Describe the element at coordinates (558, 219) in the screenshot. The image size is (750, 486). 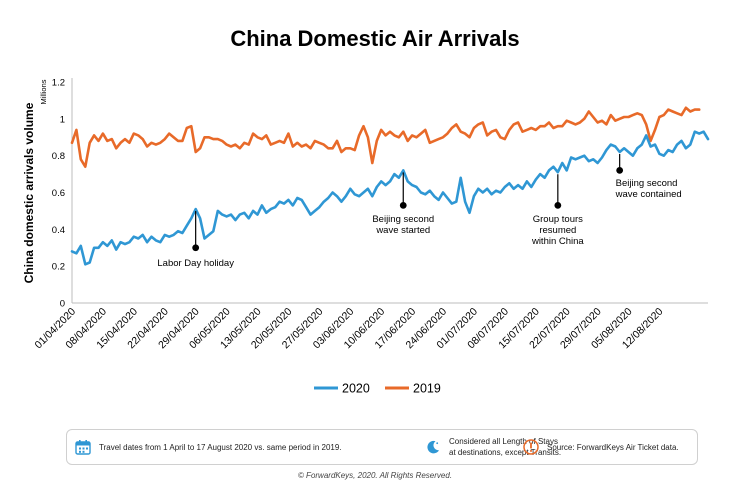
I see `annotation-label: Group tours` at that location.